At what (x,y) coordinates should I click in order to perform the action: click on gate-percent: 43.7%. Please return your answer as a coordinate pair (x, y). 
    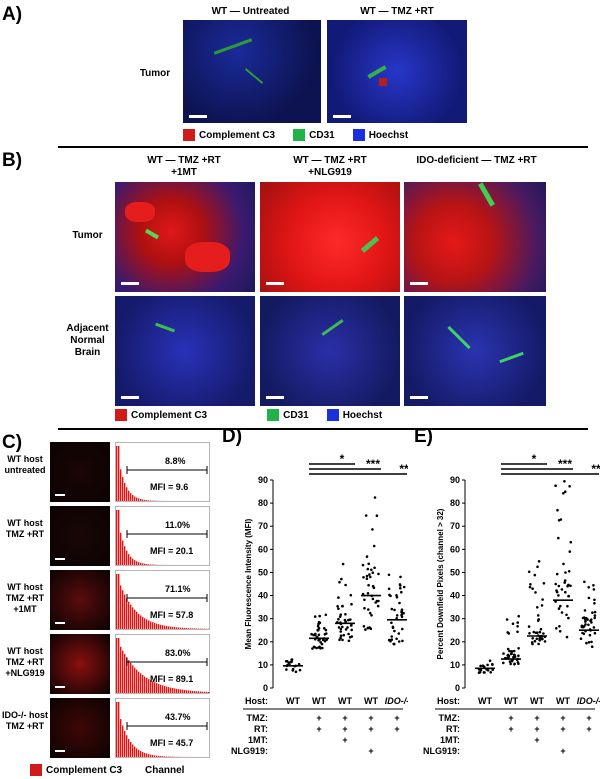
    Looking at the image, I should click on (178, 717).